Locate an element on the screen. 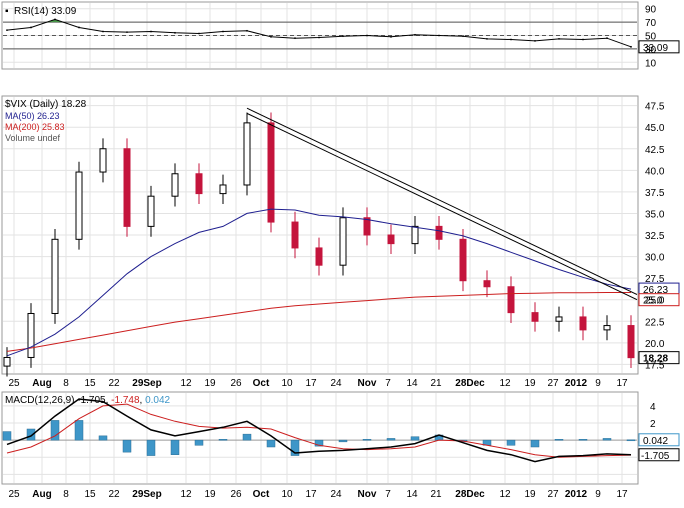 The height and width of the screenshot is (508, 684). last-price-badge-text: 18.28 is located at coordinates (655, 359).